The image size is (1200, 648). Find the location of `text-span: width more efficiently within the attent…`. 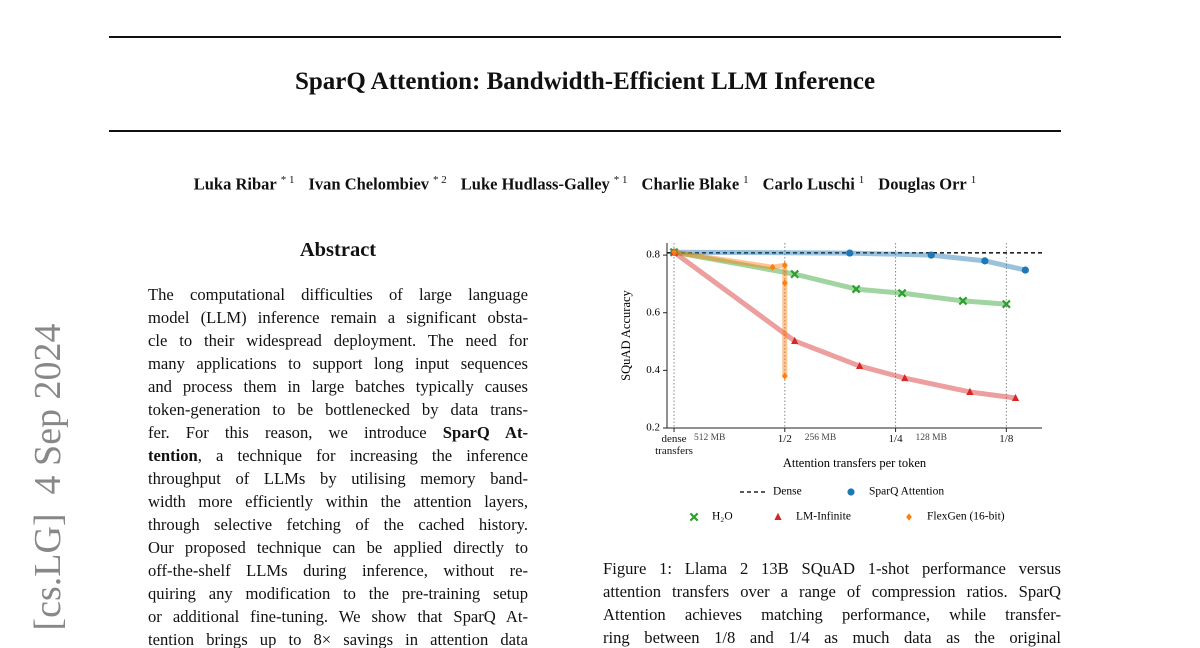

text-span: width more efficiently within the attent… is located at coordinates (338, 501).